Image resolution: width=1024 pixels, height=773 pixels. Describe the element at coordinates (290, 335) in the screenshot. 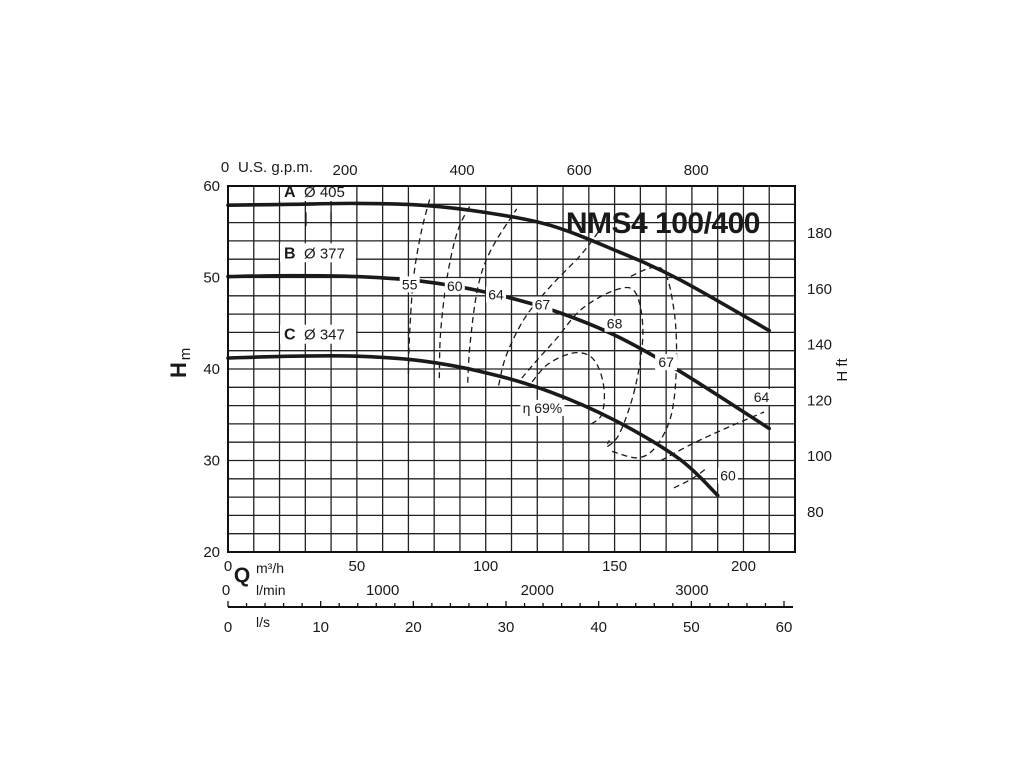

I see `series-name: C` at that location.